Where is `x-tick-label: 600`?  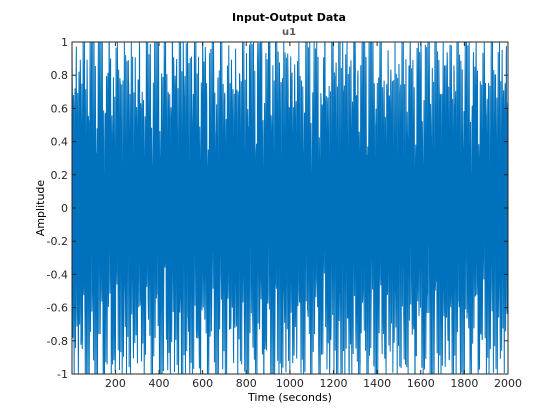
x-tick-label: 600 is located at coordinates (202, 383).